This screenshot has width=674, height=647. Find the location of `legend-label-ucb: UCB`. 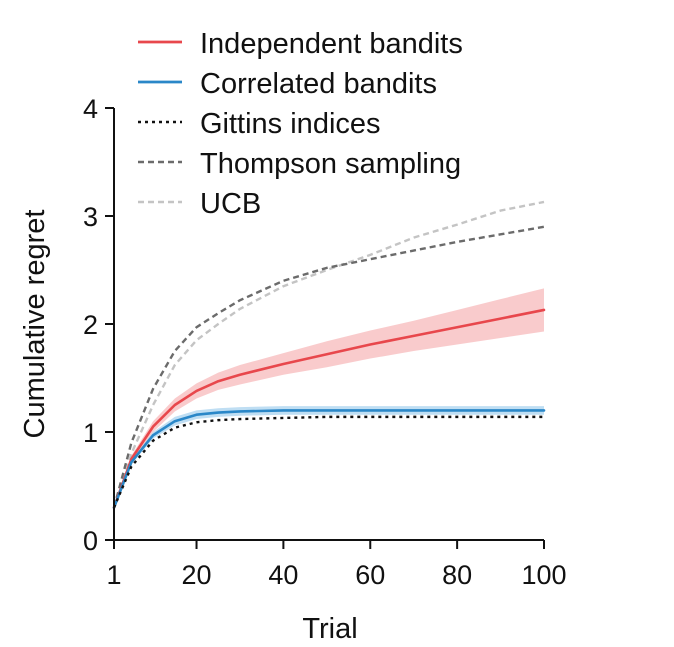

legend-label-ucb: UCB is located at coordinates (230, 204).